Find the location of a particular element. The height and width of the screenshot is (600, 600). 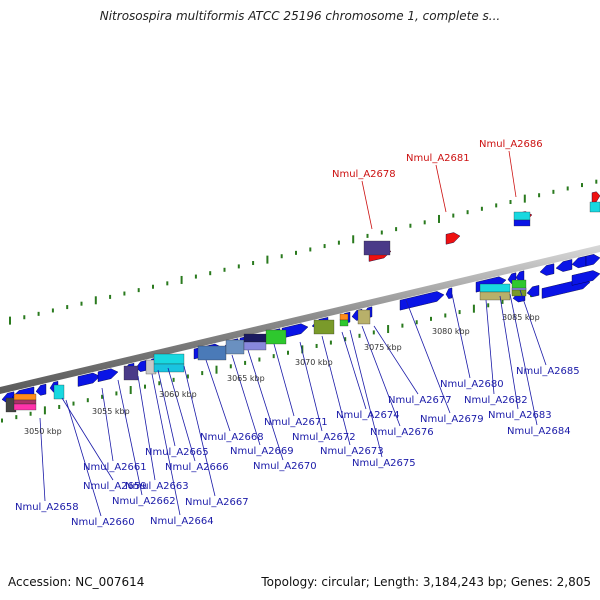

gene-label: Nmul_A2665 is located at coordinates (177, 452).